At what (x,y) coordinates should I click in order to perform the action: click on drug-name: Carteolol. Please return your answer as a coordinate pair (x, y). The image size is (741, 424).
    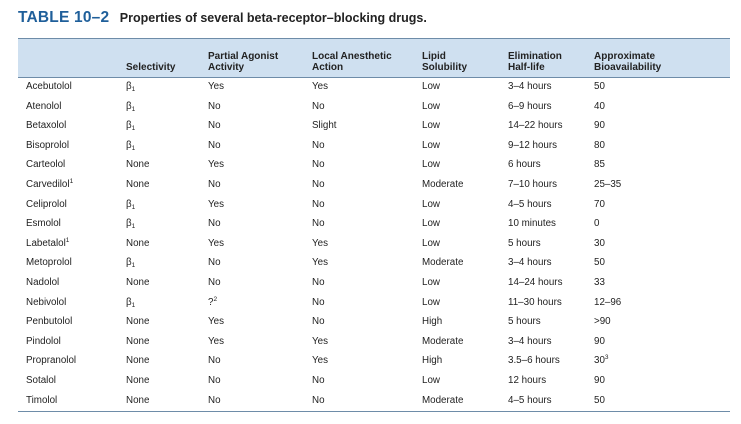
    Looking at the image, I should click on (46, 165).